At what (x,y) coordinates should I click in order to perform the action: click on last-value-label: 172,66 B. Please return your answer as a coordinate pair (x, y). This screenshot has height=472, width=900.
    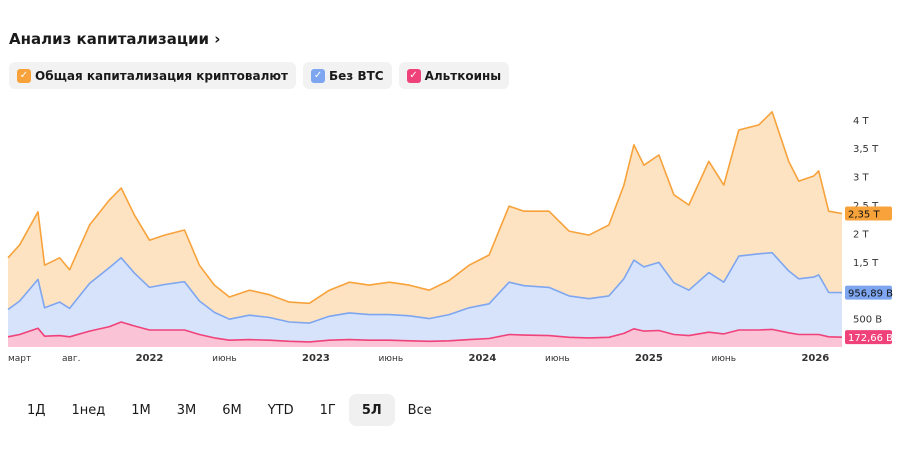
    Looking at the image, I should click on (870, 338).